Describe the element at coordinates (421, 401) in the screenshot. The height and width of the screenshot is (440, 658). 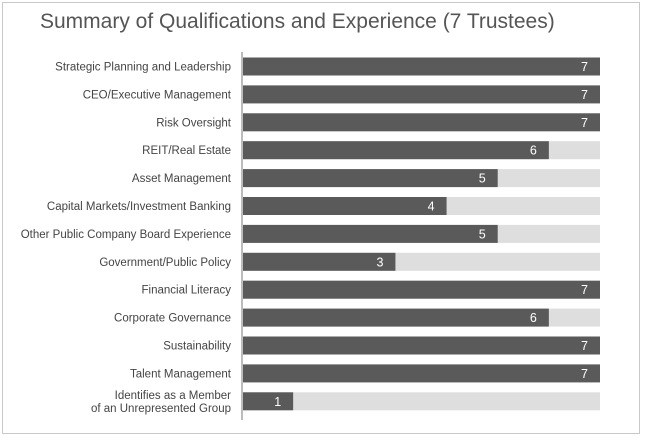
I see `bar-track` at that location.